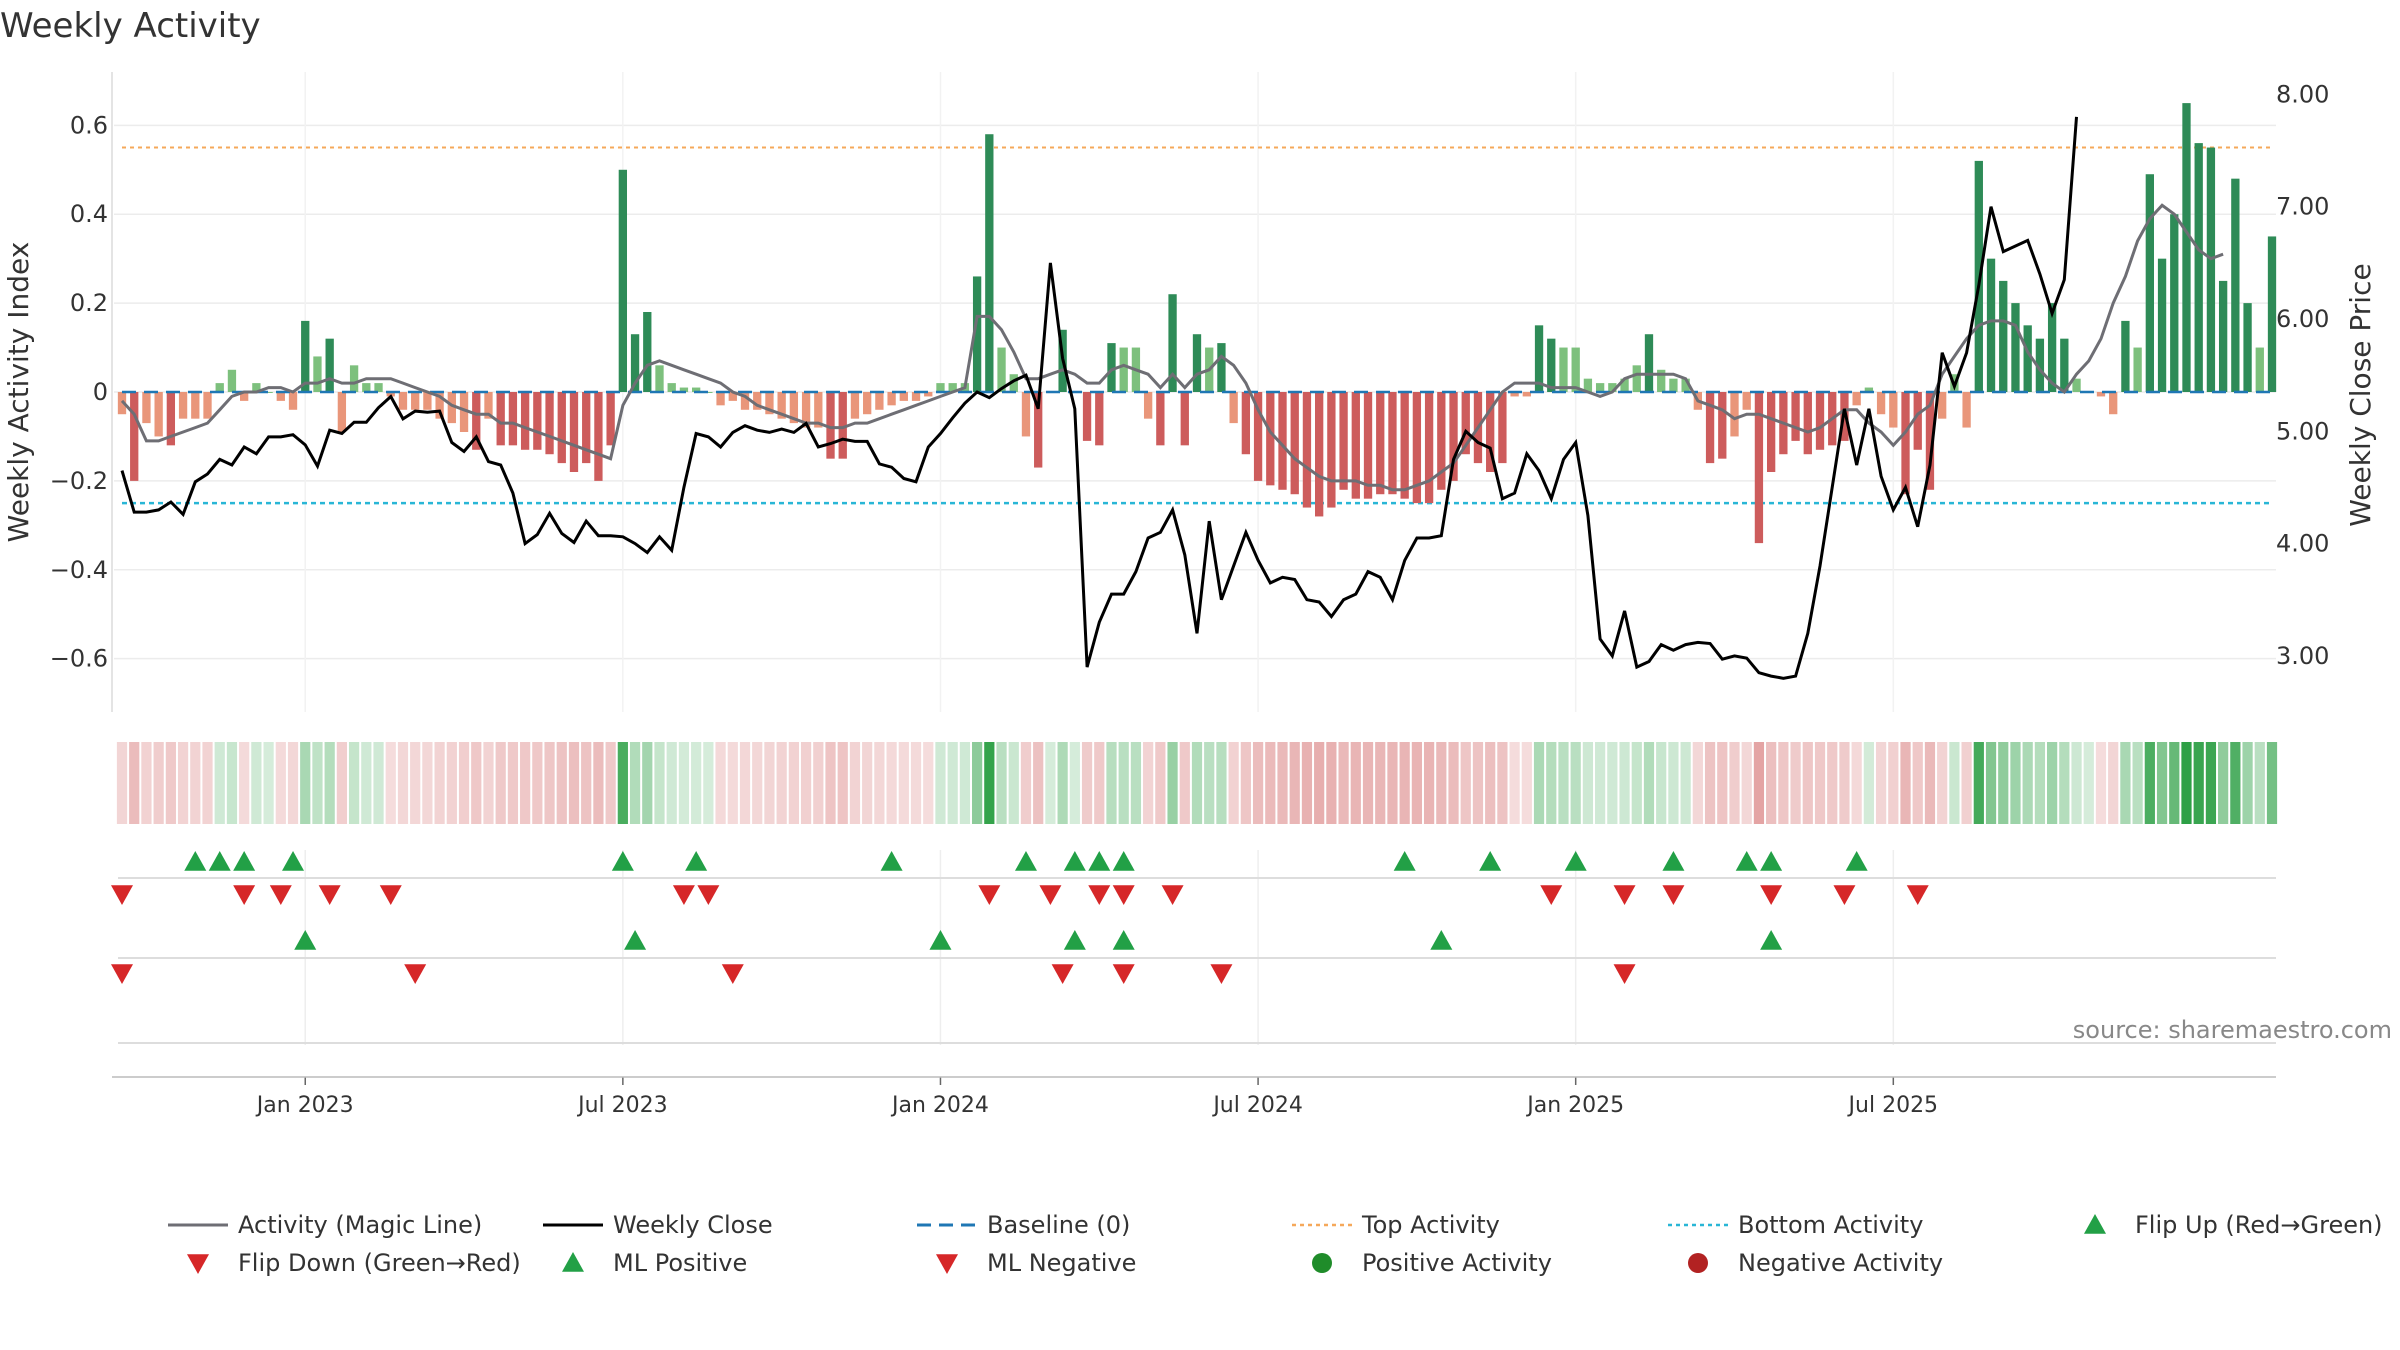  Describe the element at coordinates (2232, 1030) in the screenshot. I see `source-note: source: sharemaestro.com` at that location.